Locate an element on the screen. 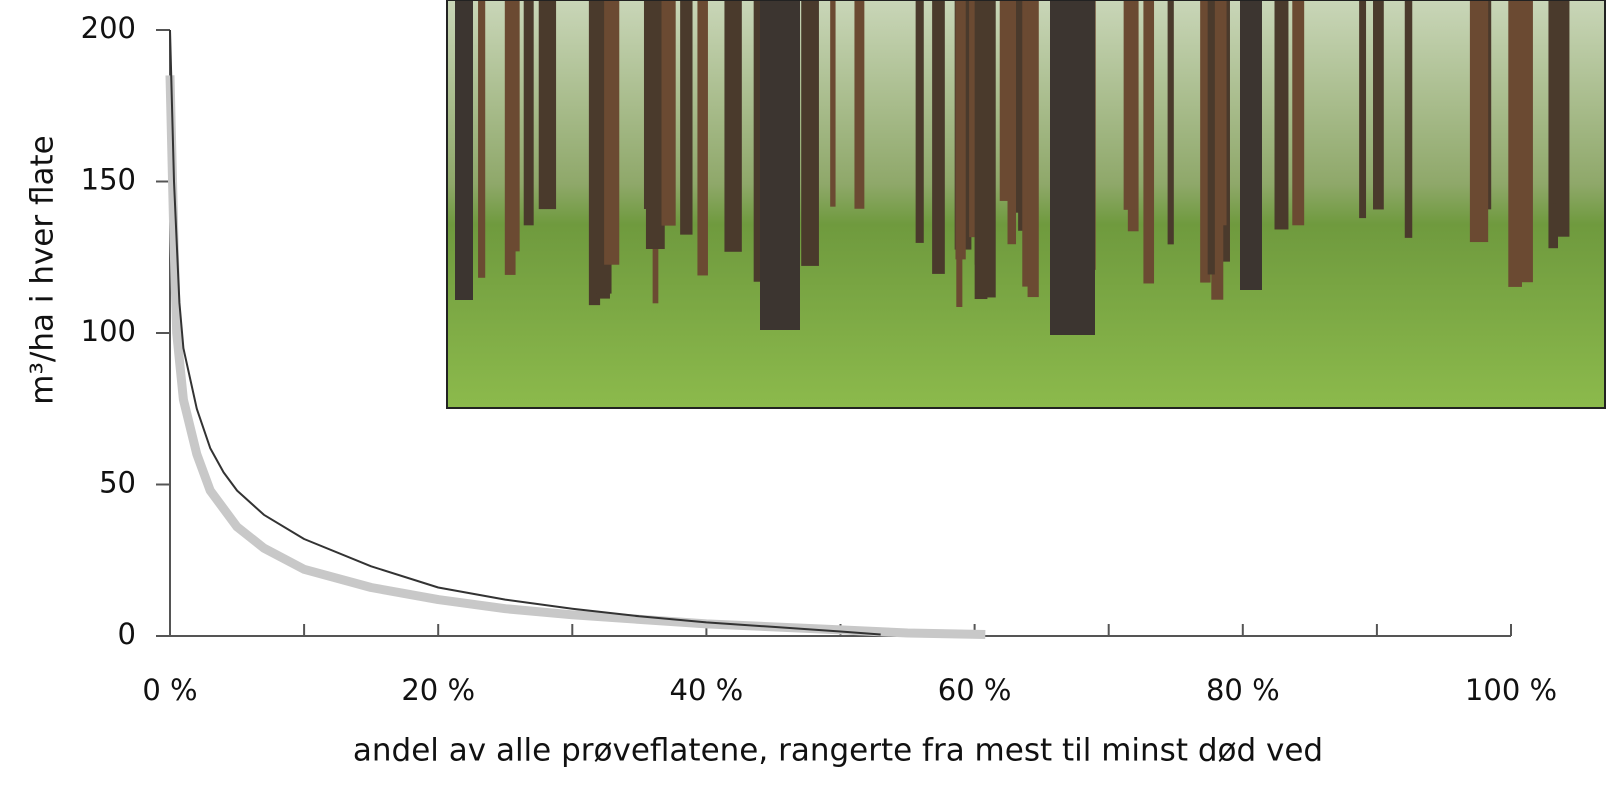 This screenshot has width=1606, height=793. x-tick-label: 20 % is located at coordinates (438, 690).